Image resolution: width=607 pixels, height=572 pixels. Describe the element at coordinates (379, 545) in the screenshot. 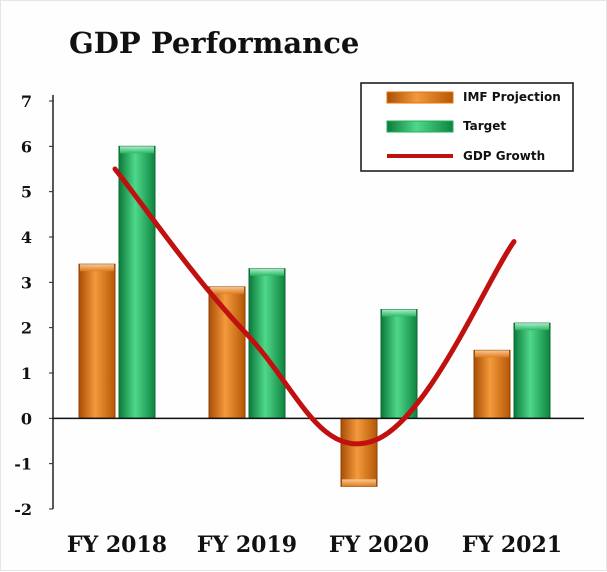

I see `x-tick-label: FY 2020` at that location.